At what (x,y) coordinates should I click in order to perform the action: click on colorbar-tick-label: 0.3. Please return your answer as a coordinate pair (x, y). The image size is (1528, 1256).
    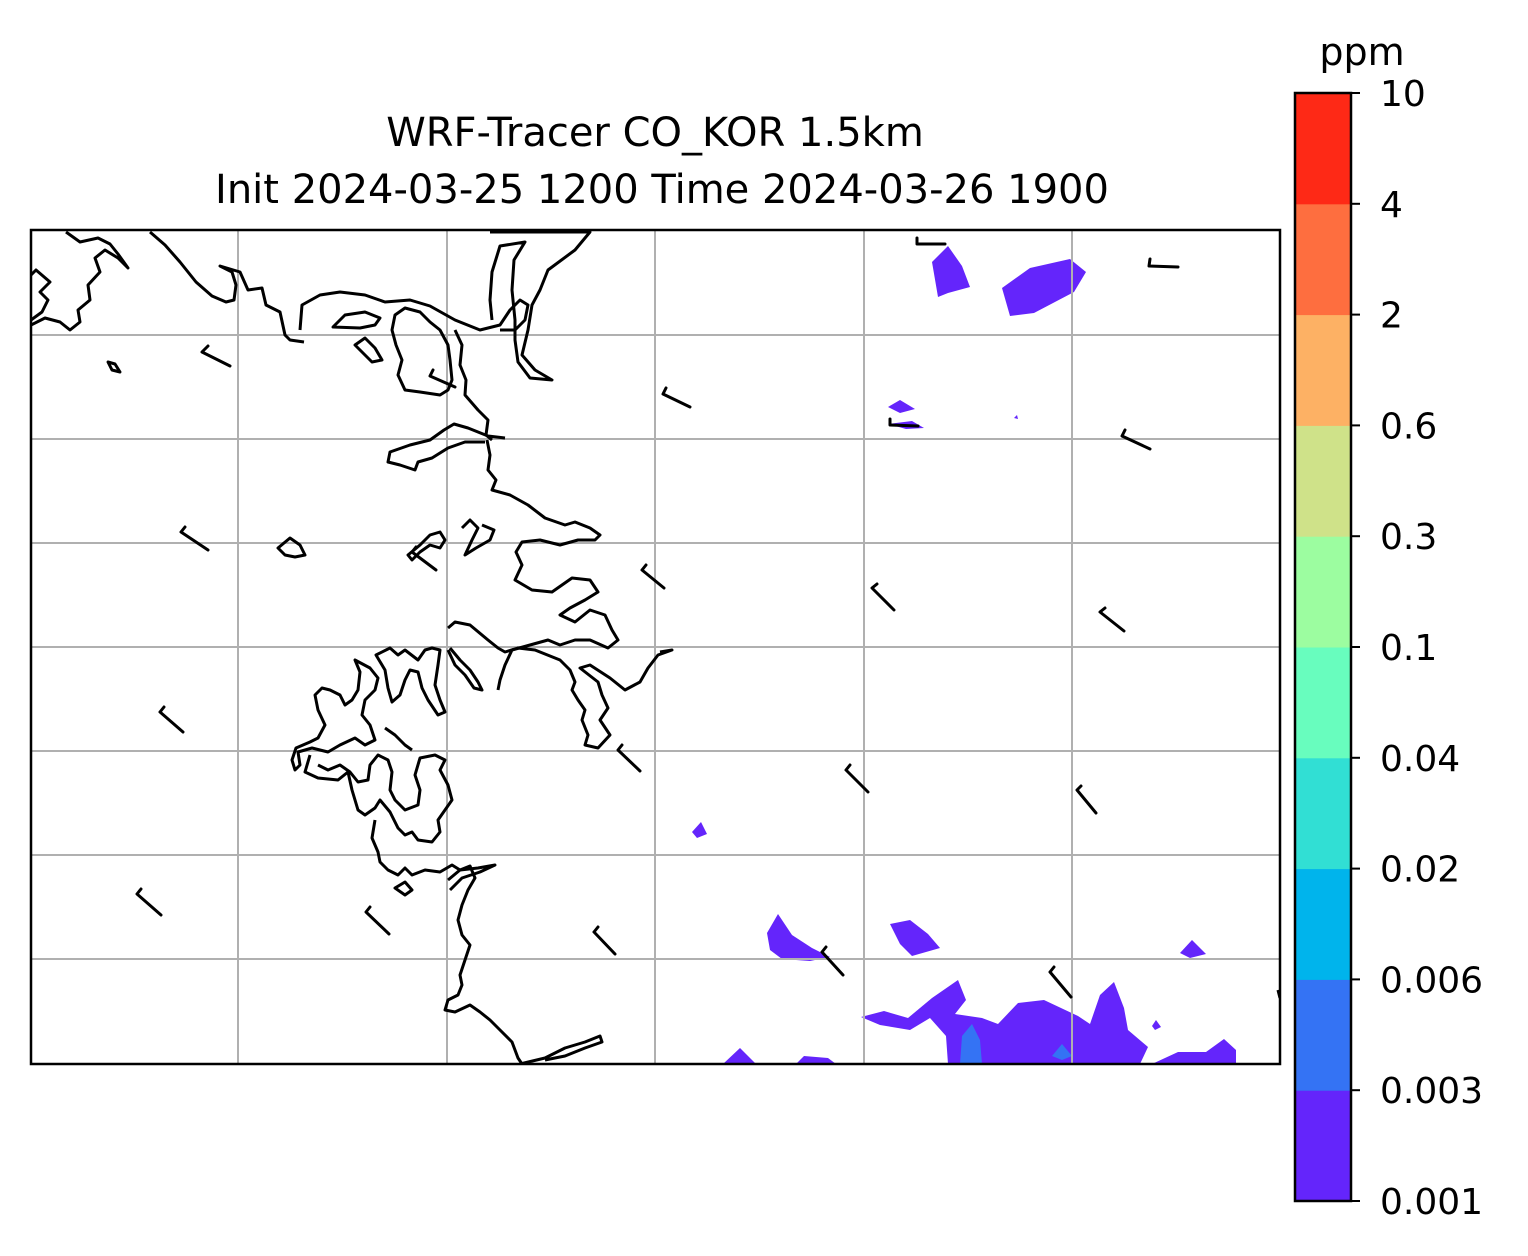
    Looking at the image, I should click on (1408, 537).